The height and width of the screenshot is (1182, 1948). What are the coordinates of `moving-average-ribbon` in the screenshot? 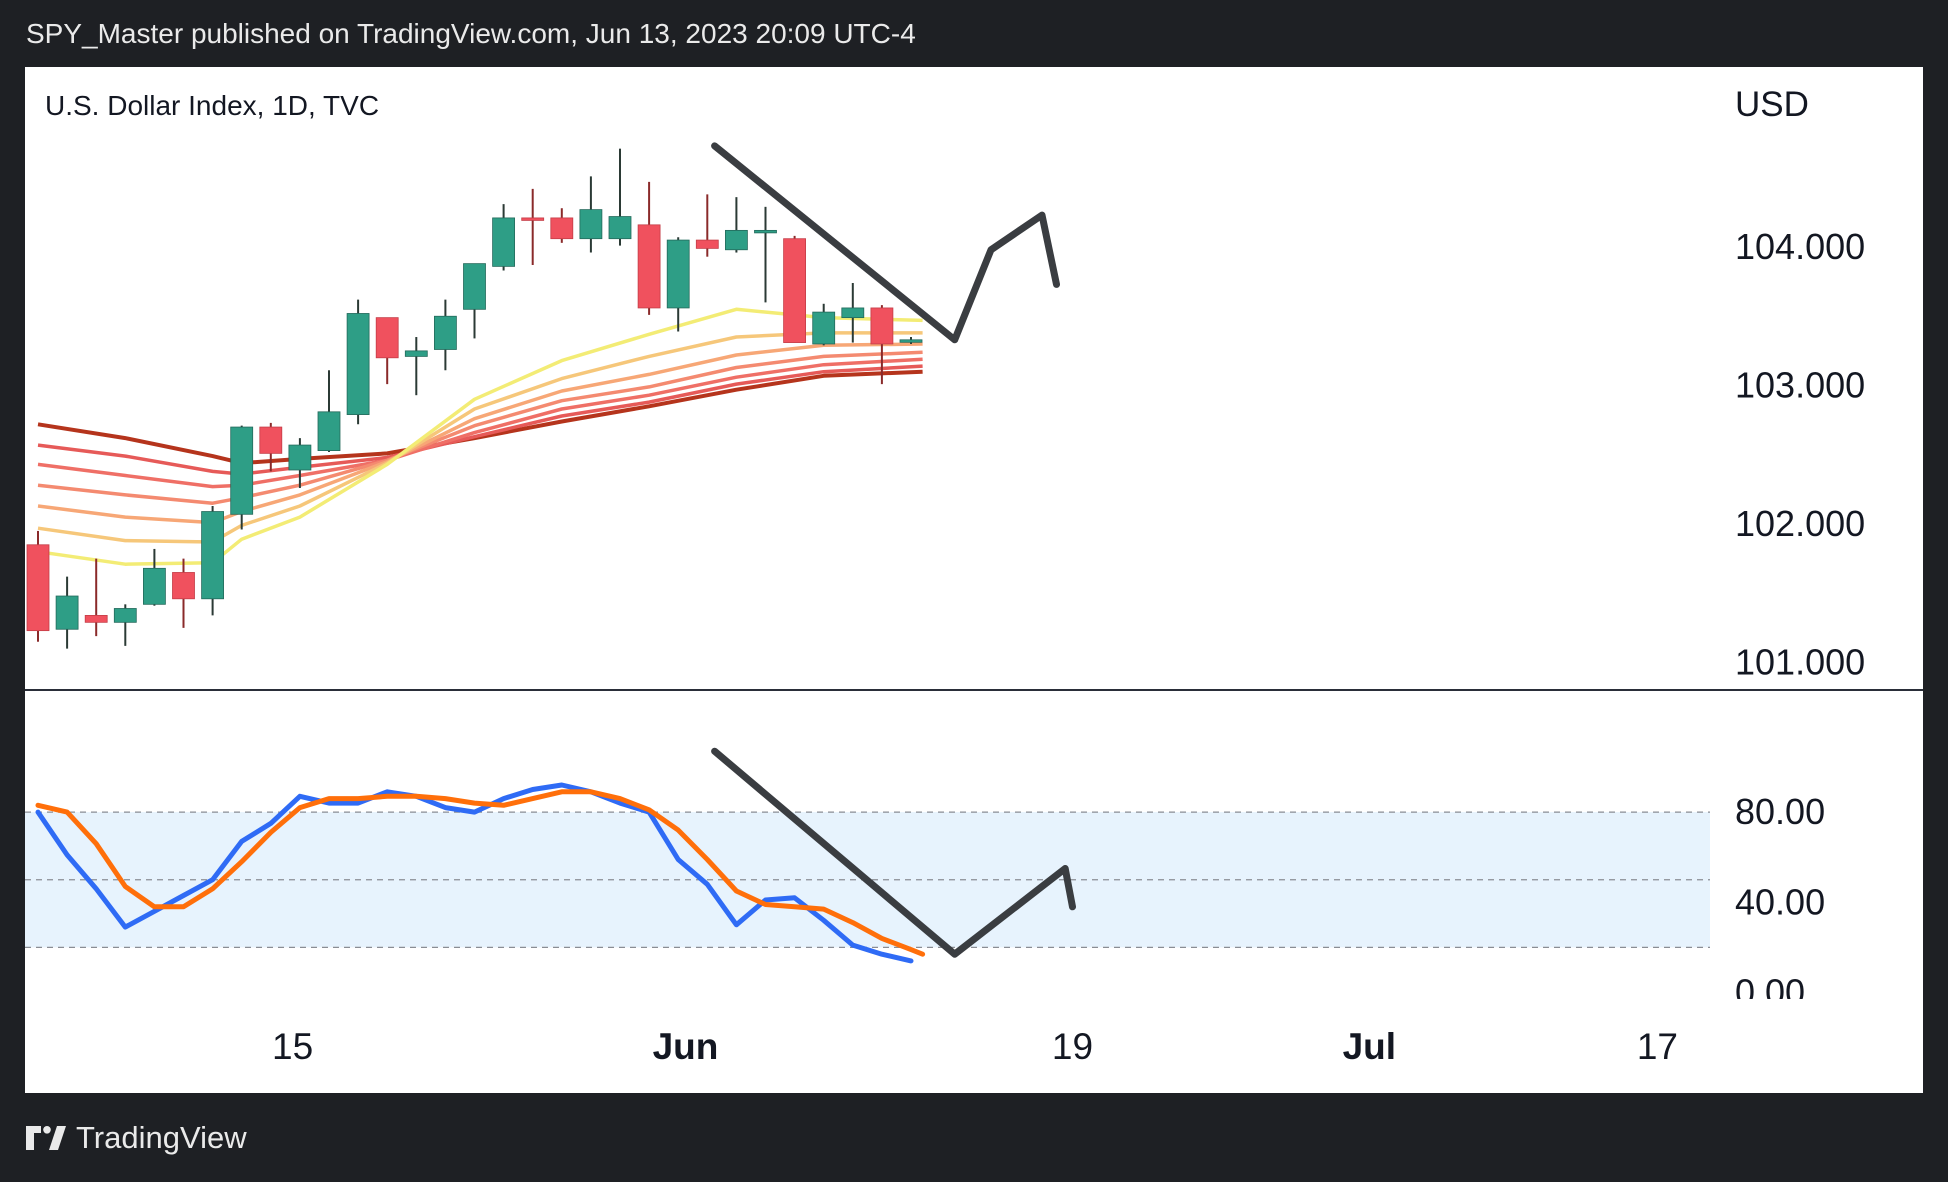 It's located at (480, 436).